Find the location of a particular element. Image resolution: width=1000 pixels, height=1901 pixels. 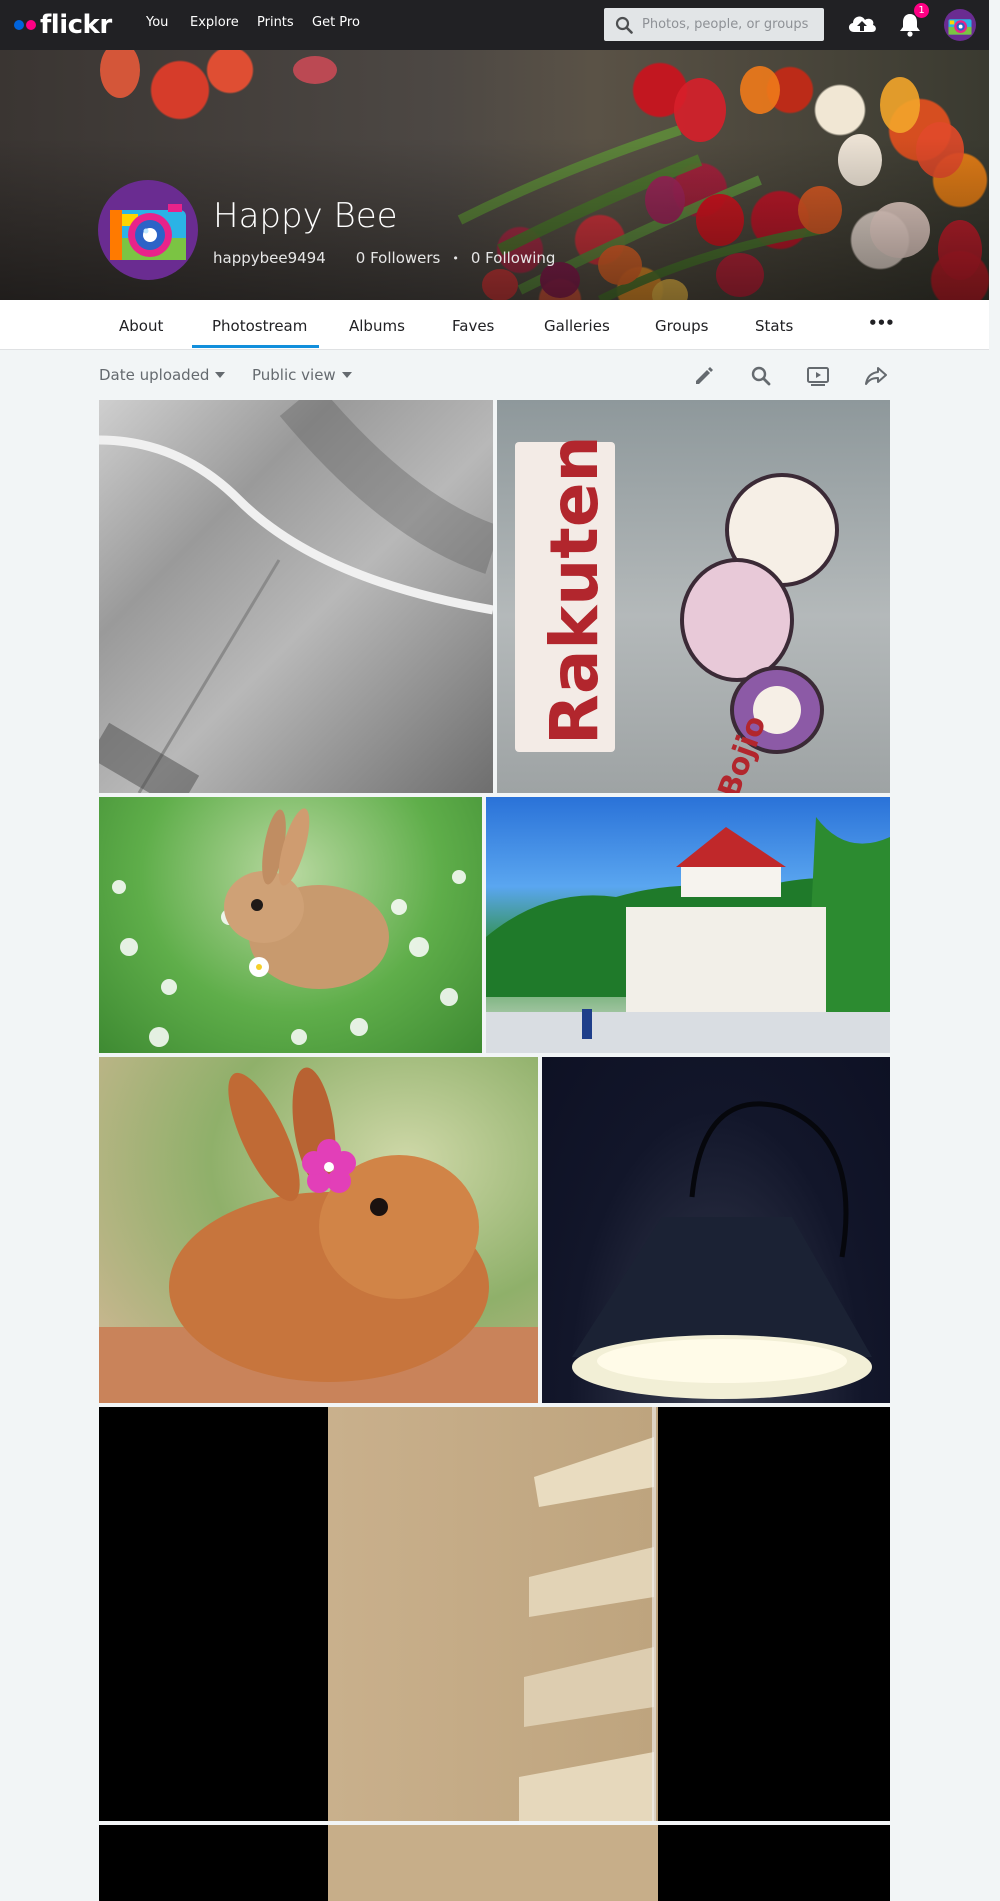

photo-tile: Rakuten Bojio is located at coordinates (693, 596).